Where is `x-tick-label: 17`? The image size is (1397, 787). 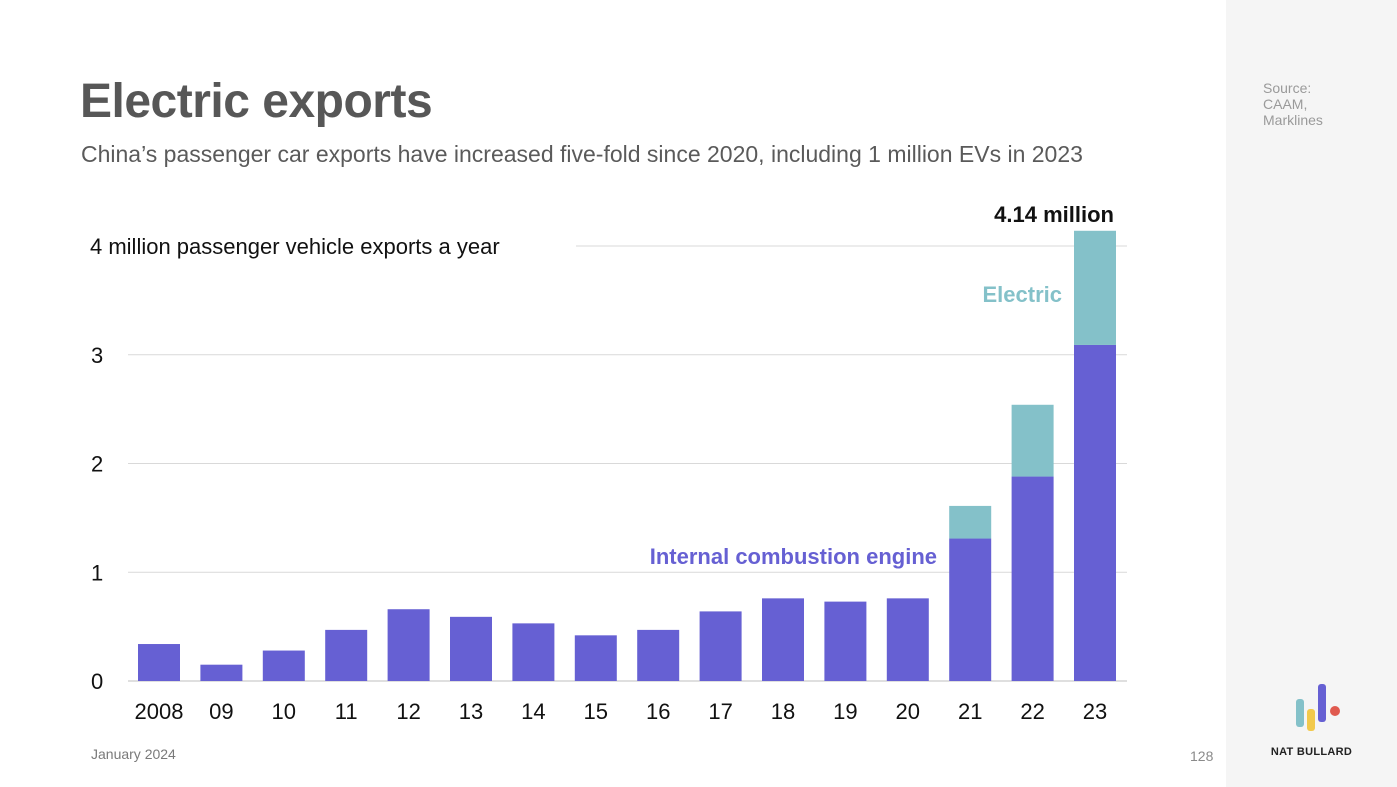
x-tick-label: 17 is located at coordinates (720, 711).